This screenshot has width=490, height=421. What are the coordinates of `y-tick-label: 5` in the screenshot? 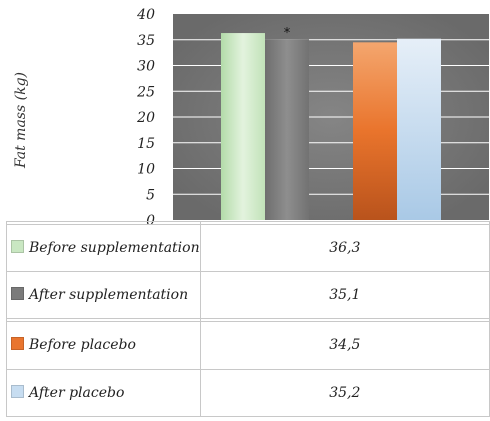 It's located at (150, 195).